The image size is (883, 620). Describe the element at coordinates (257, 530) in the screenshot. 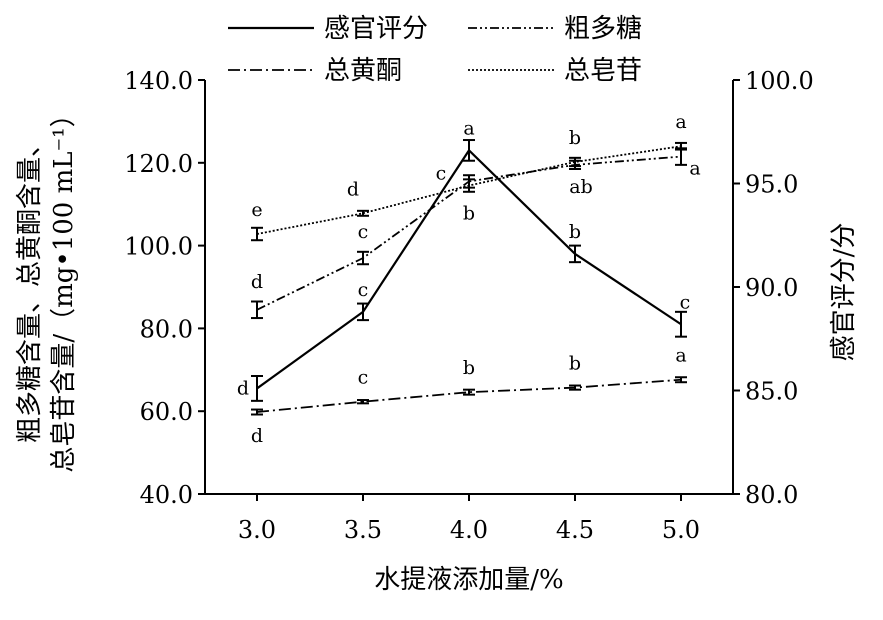

I see `x-tick-label: 3.0` at that location.